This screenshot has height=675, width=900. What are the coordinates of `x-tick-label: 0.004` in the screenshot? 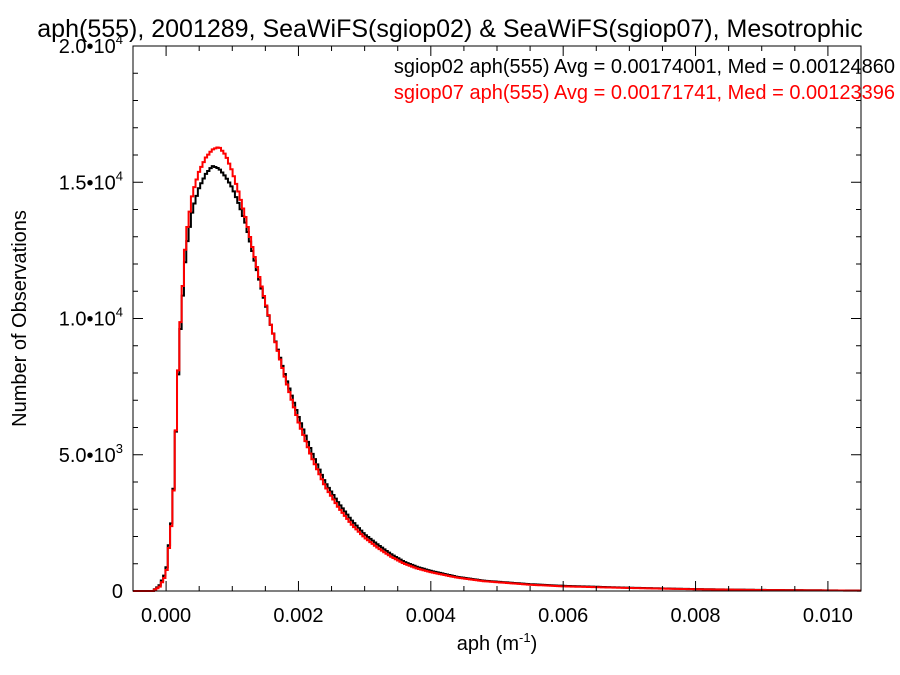 It's located at (431, 616).